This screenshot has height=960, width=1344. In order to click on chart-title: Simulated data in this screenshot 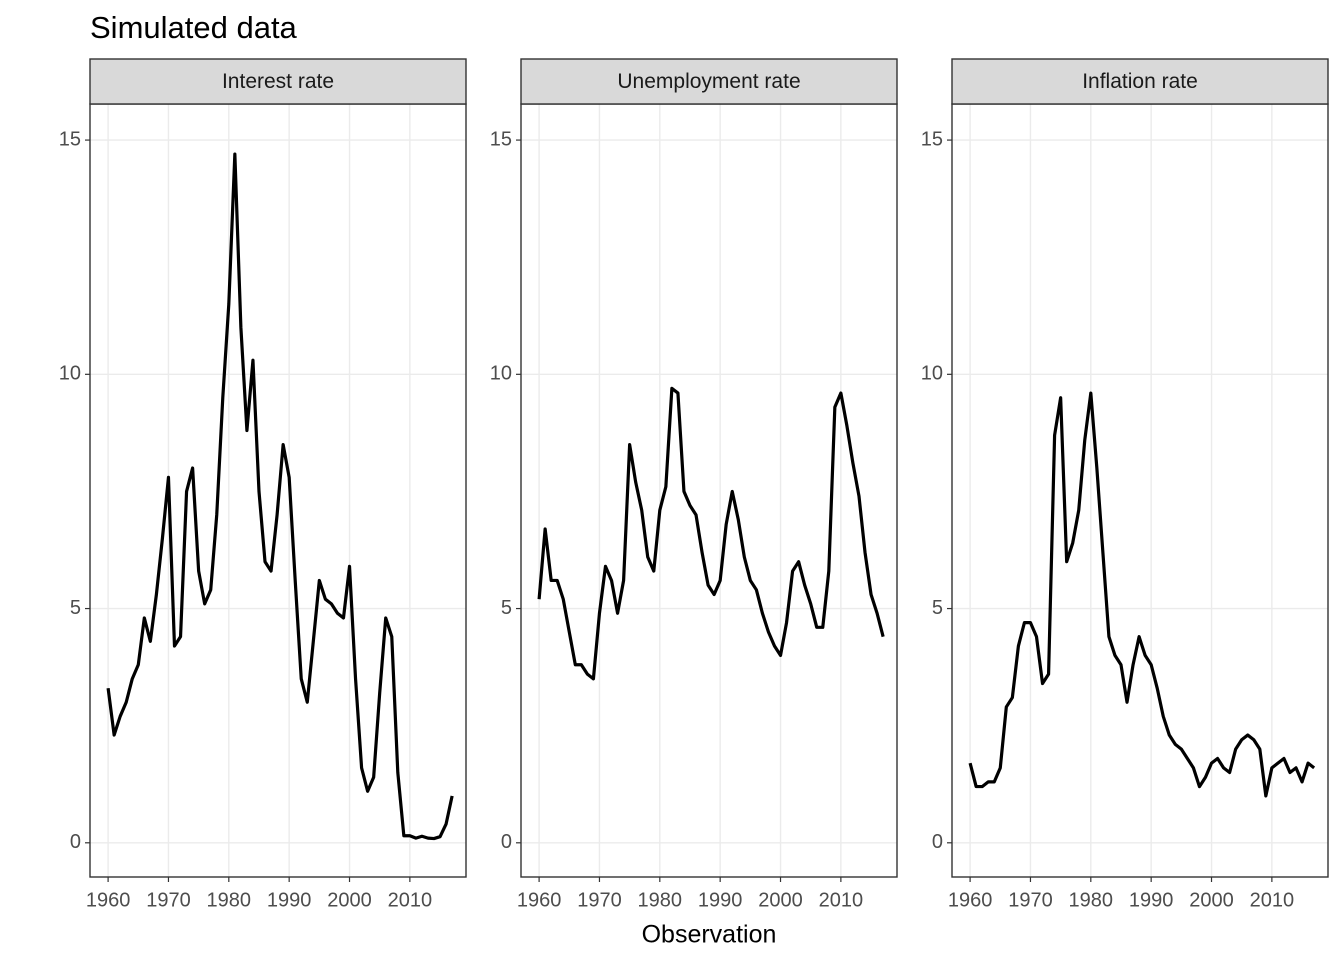, I will do `click(194, 27)`.